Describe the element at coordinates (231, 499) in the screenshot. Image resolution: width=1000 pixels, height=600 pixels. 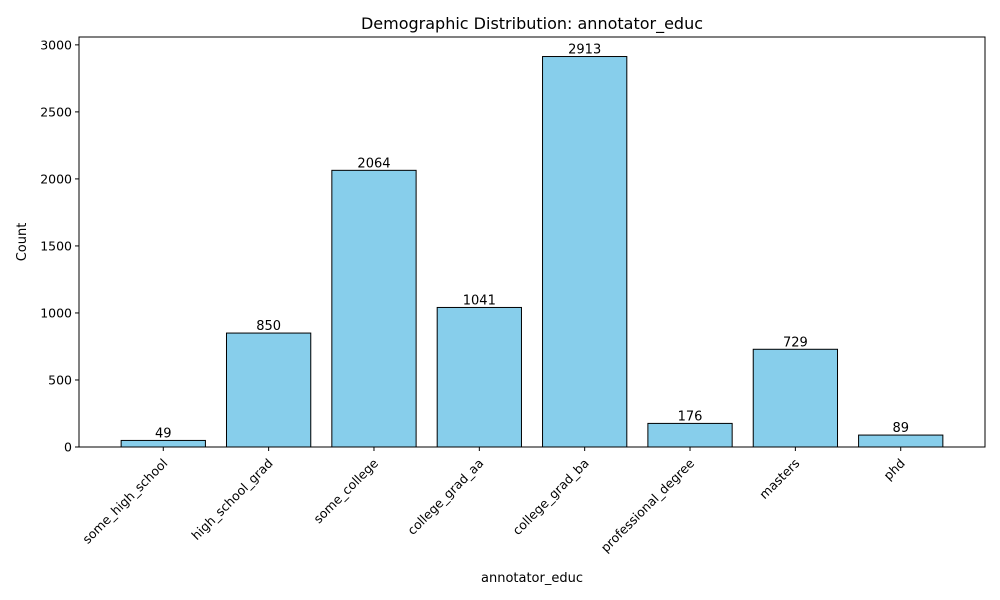
I see `x-tick-label: high_school_grad` at that location.